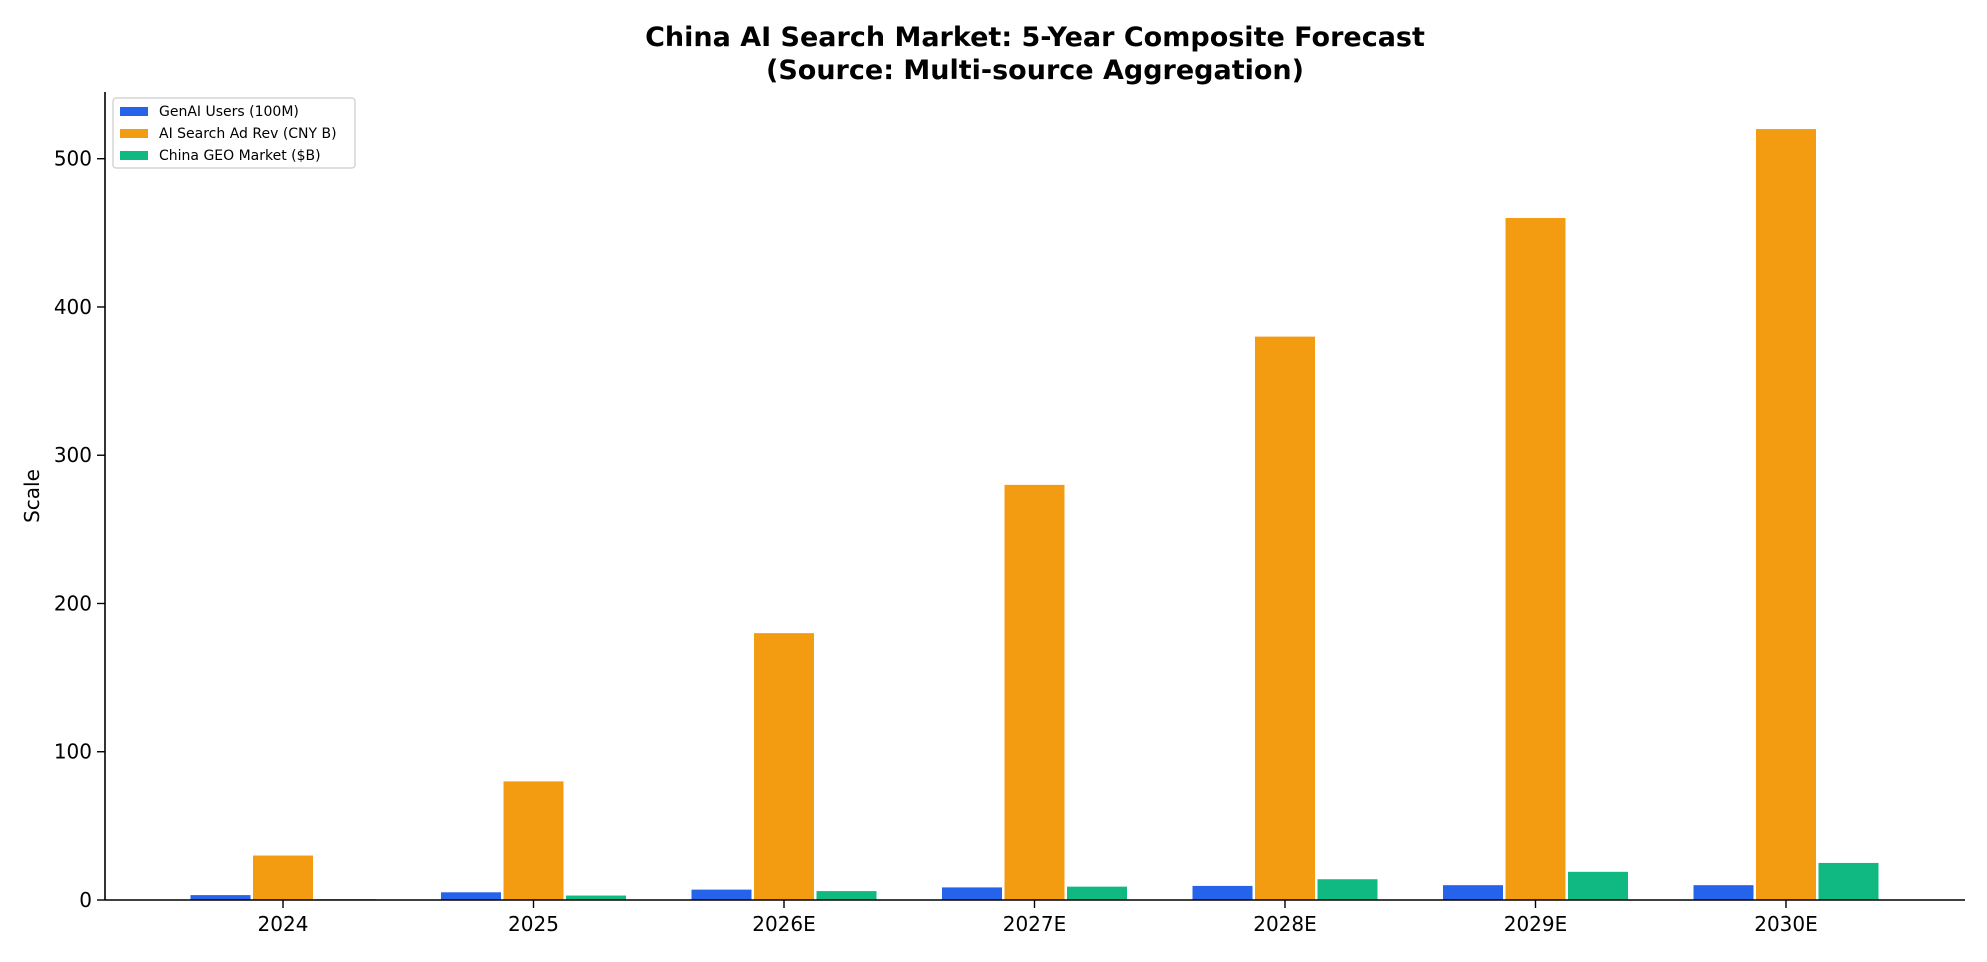 The height and width of the screenshot is (962, 1987). What do you see at coordinates (1786, 514) in the screenshot?
I see `bar-s1-2030E` at bounding box center [1786, 514].